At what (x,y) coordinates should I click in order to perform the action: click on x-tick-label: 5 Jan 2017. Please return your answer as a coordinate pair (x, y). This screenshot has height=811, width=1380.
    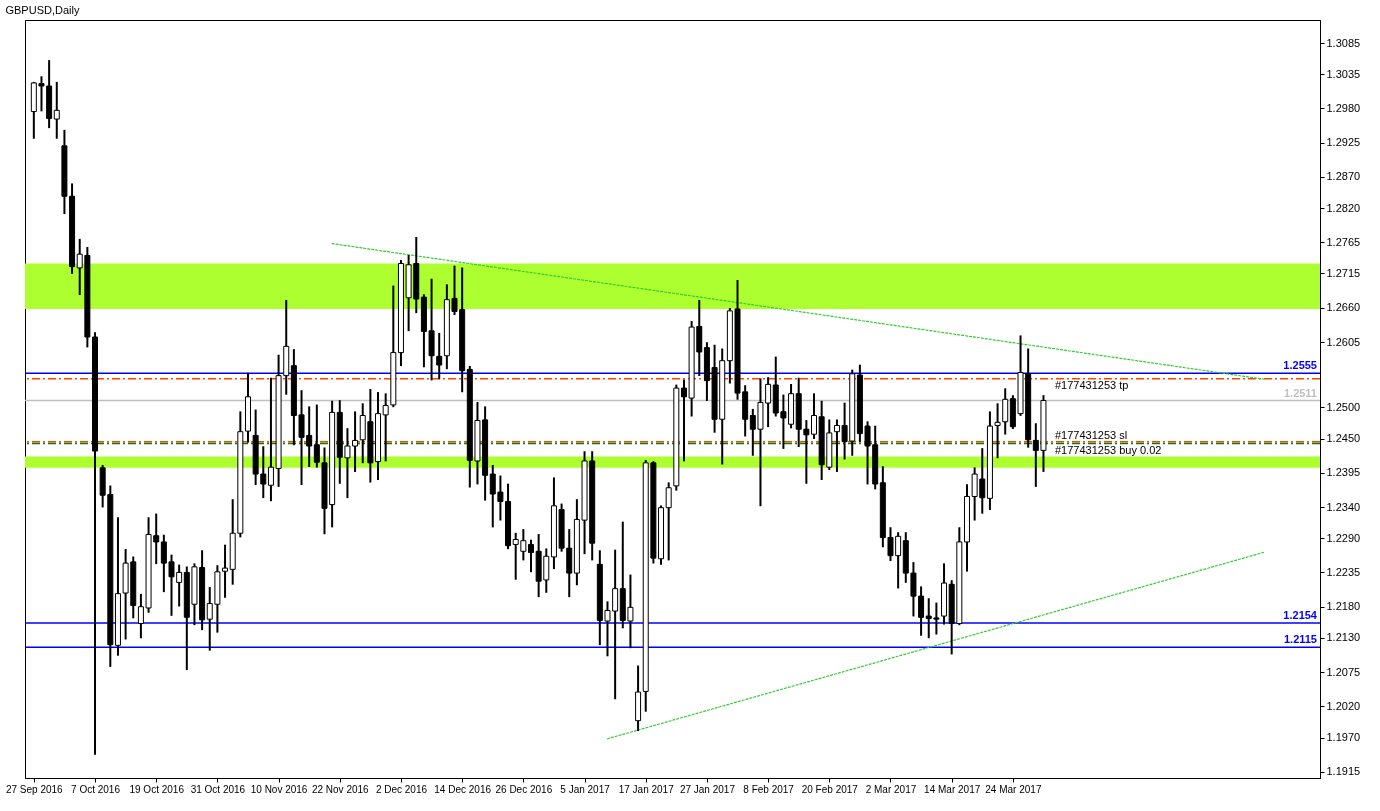
    Looking at the image, I should click on (585, 789).